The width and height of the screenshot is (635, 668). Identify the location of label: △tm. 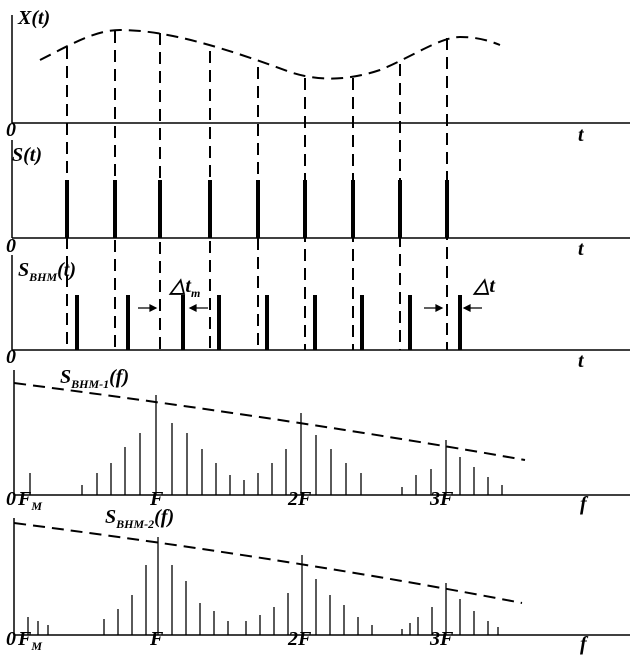
(184, 287).